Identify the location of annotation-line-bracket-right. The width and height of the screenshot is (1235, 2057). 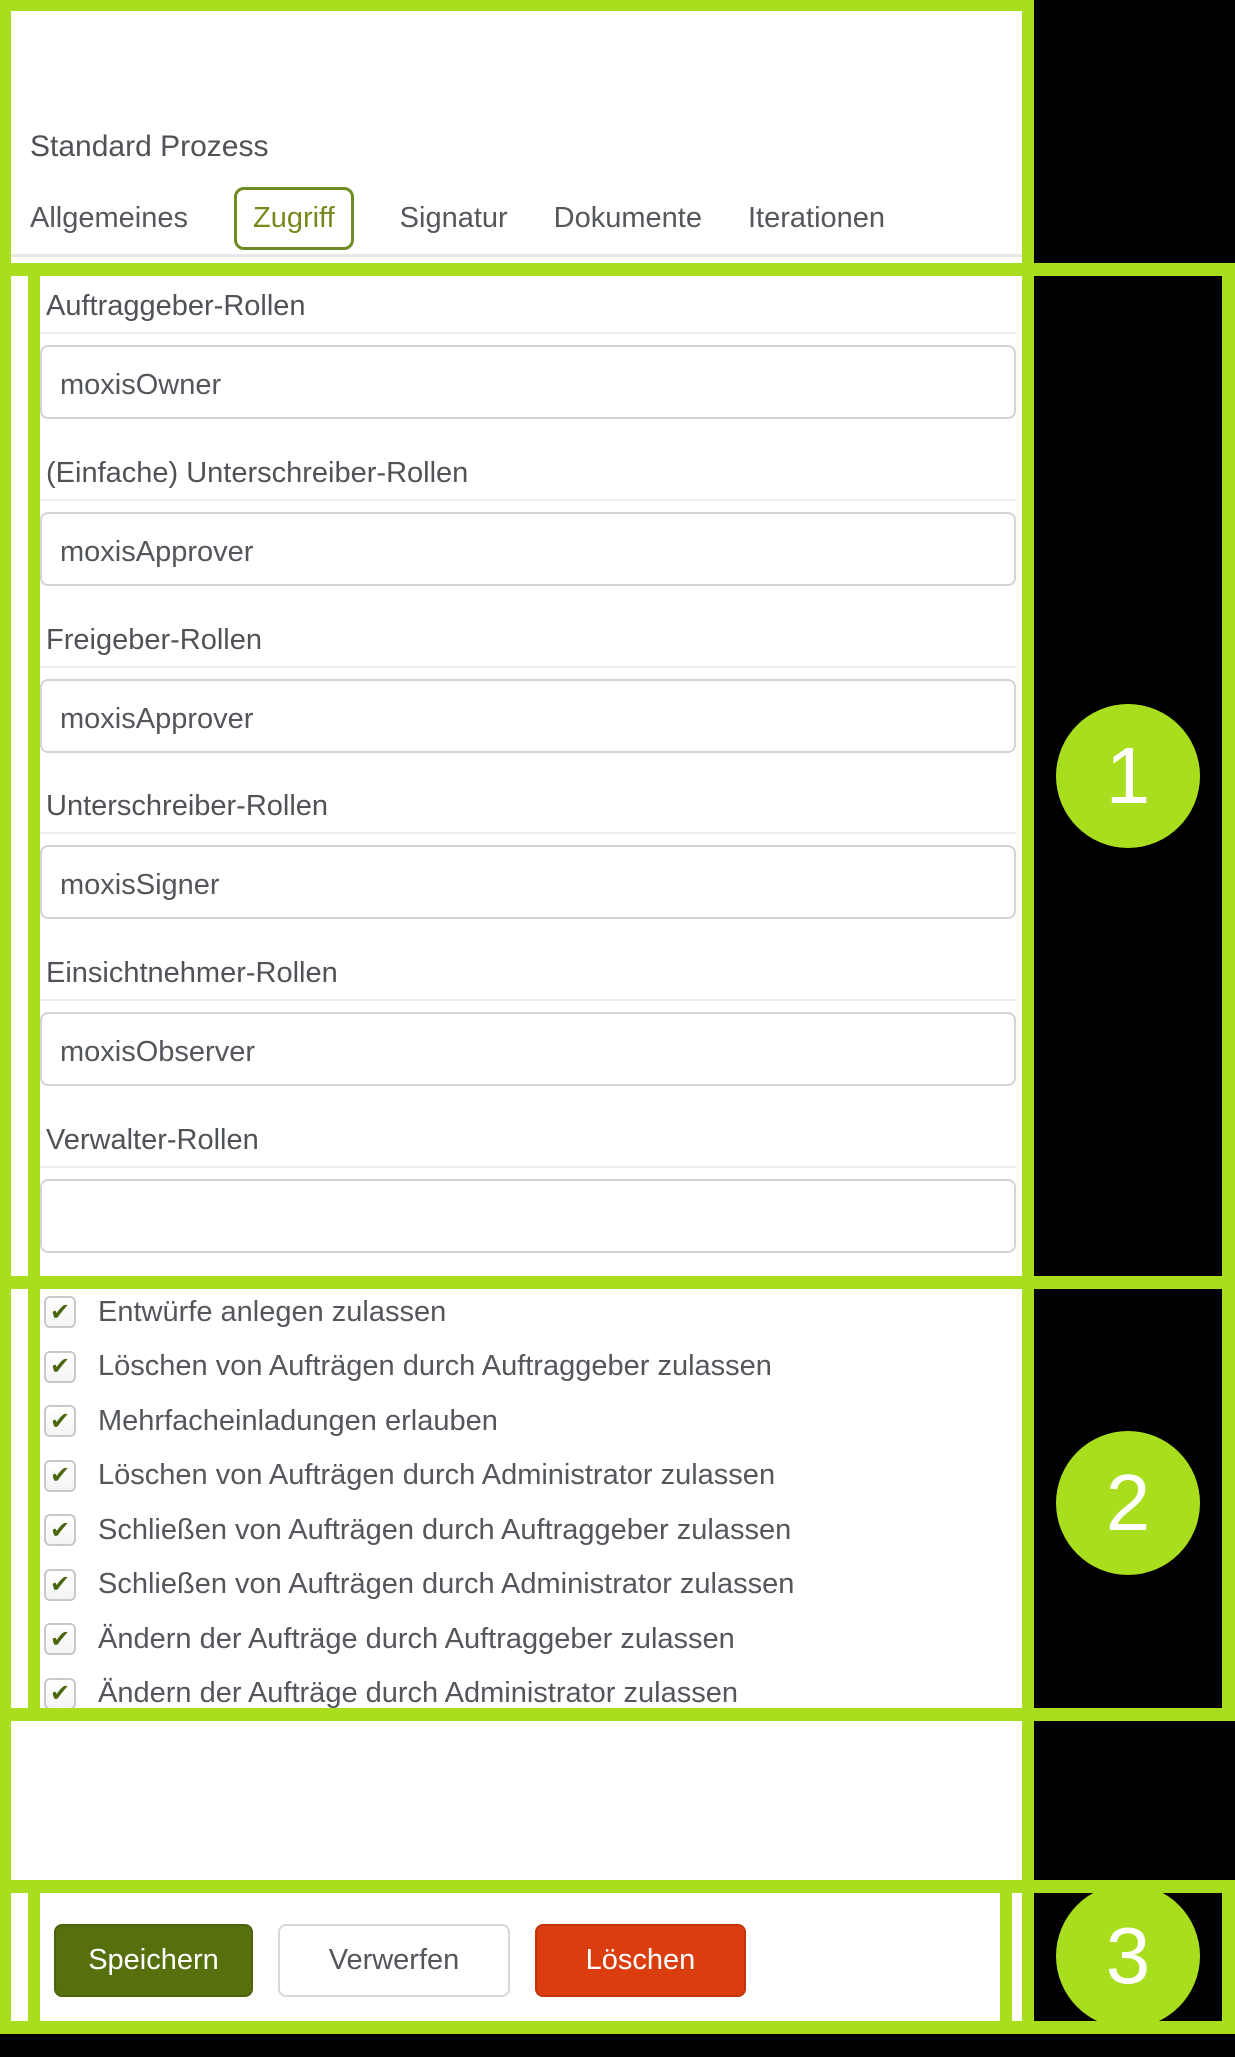
(1228, 992).